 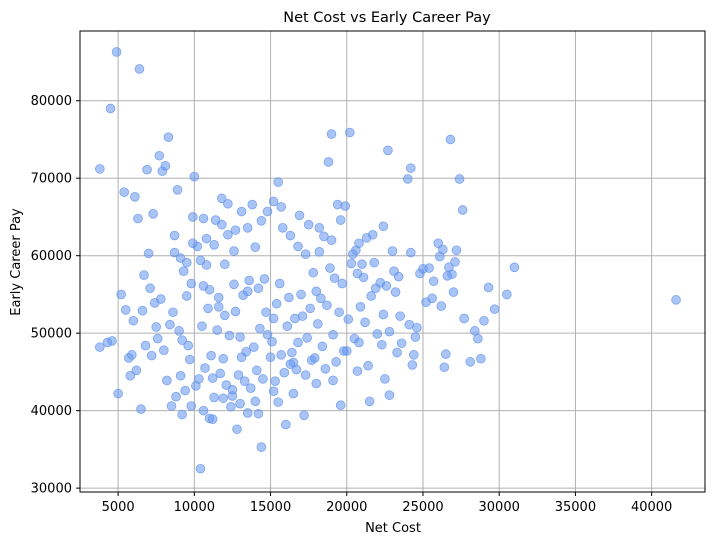 What do you see at coordinates (194, 507) in the screenshot?
I see `x-tick-label: 10000` at bounding box center [194, 507].